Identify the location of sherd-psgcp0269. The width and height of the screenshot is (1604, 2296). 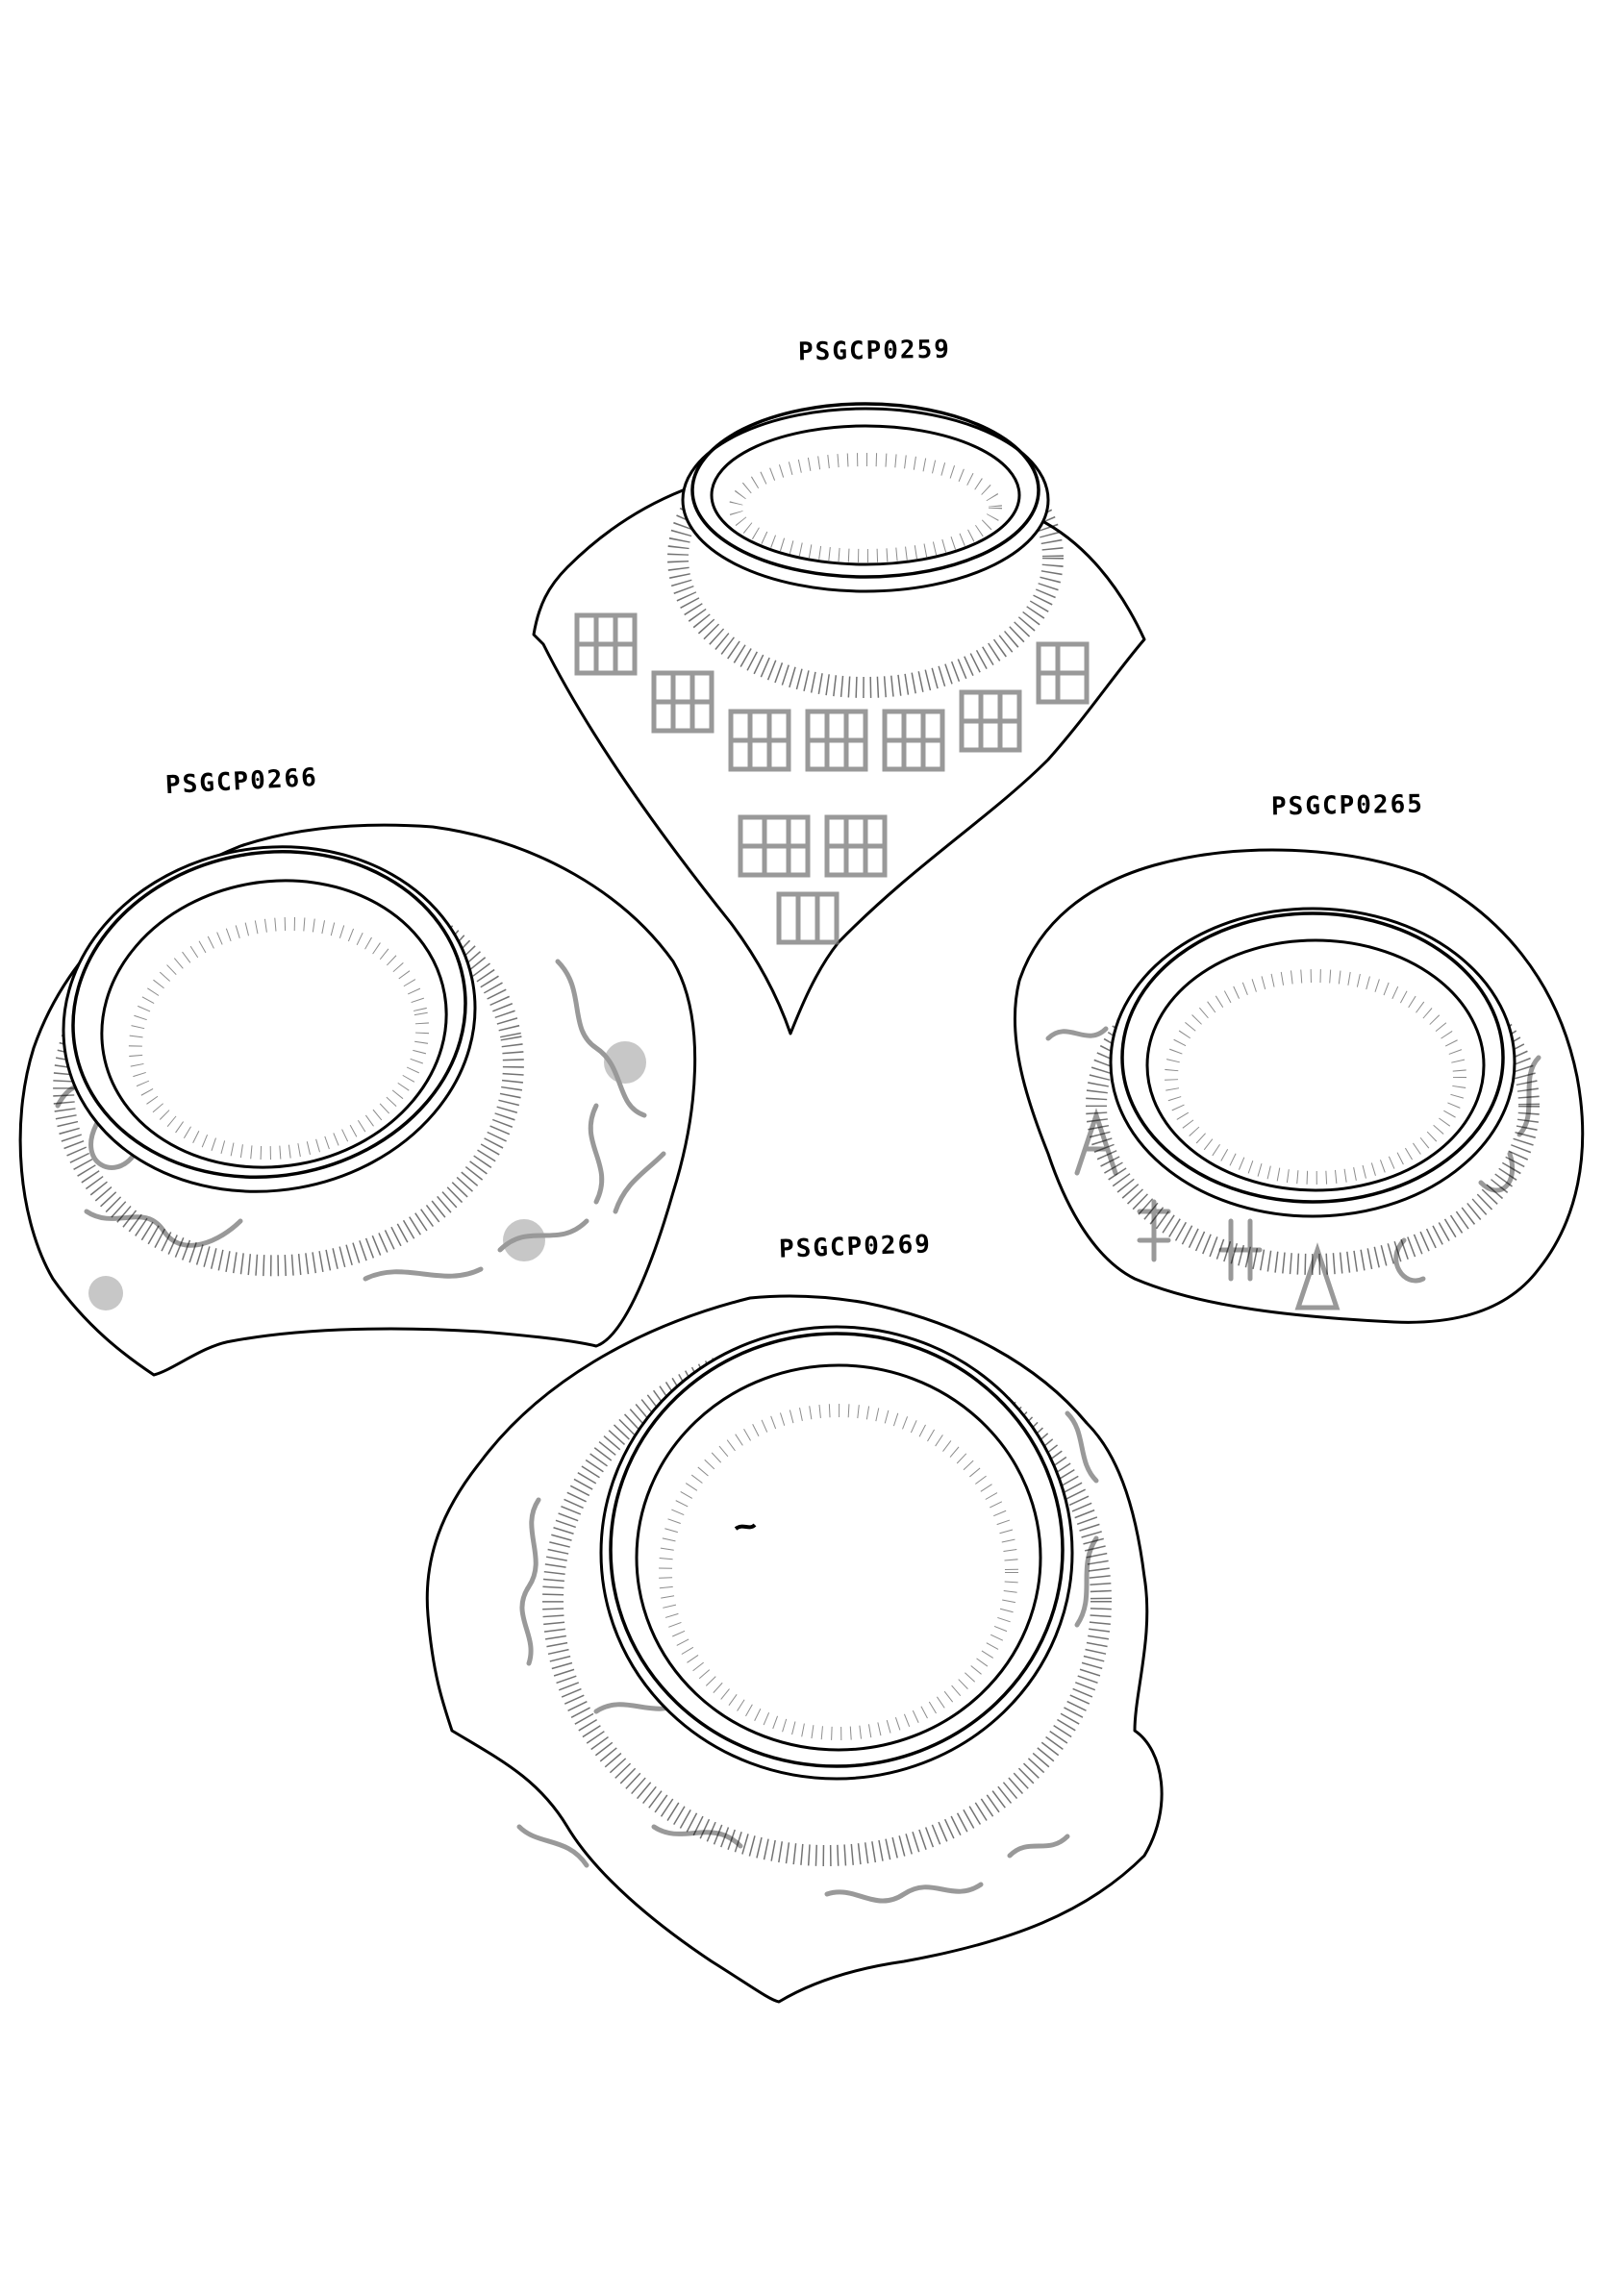
(794, 1649).